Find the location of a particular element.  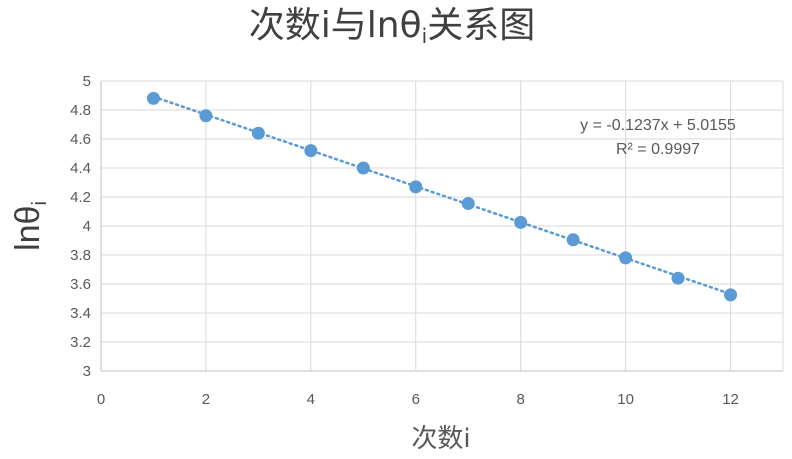

trendline-r-squared: R² = 0.9997 is located at coordinates (658, 149).